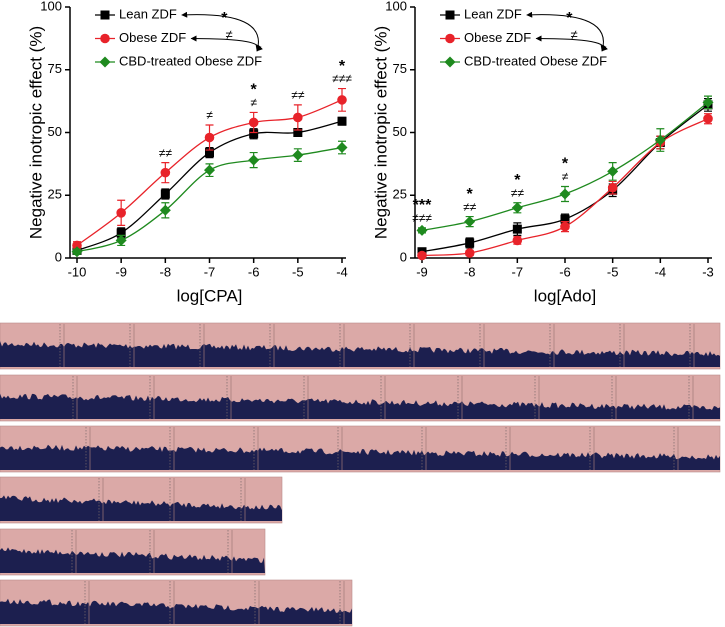  Describe the element at coordinates (422, 205) in the screenshot. I see `significance-label: ***` at that location.